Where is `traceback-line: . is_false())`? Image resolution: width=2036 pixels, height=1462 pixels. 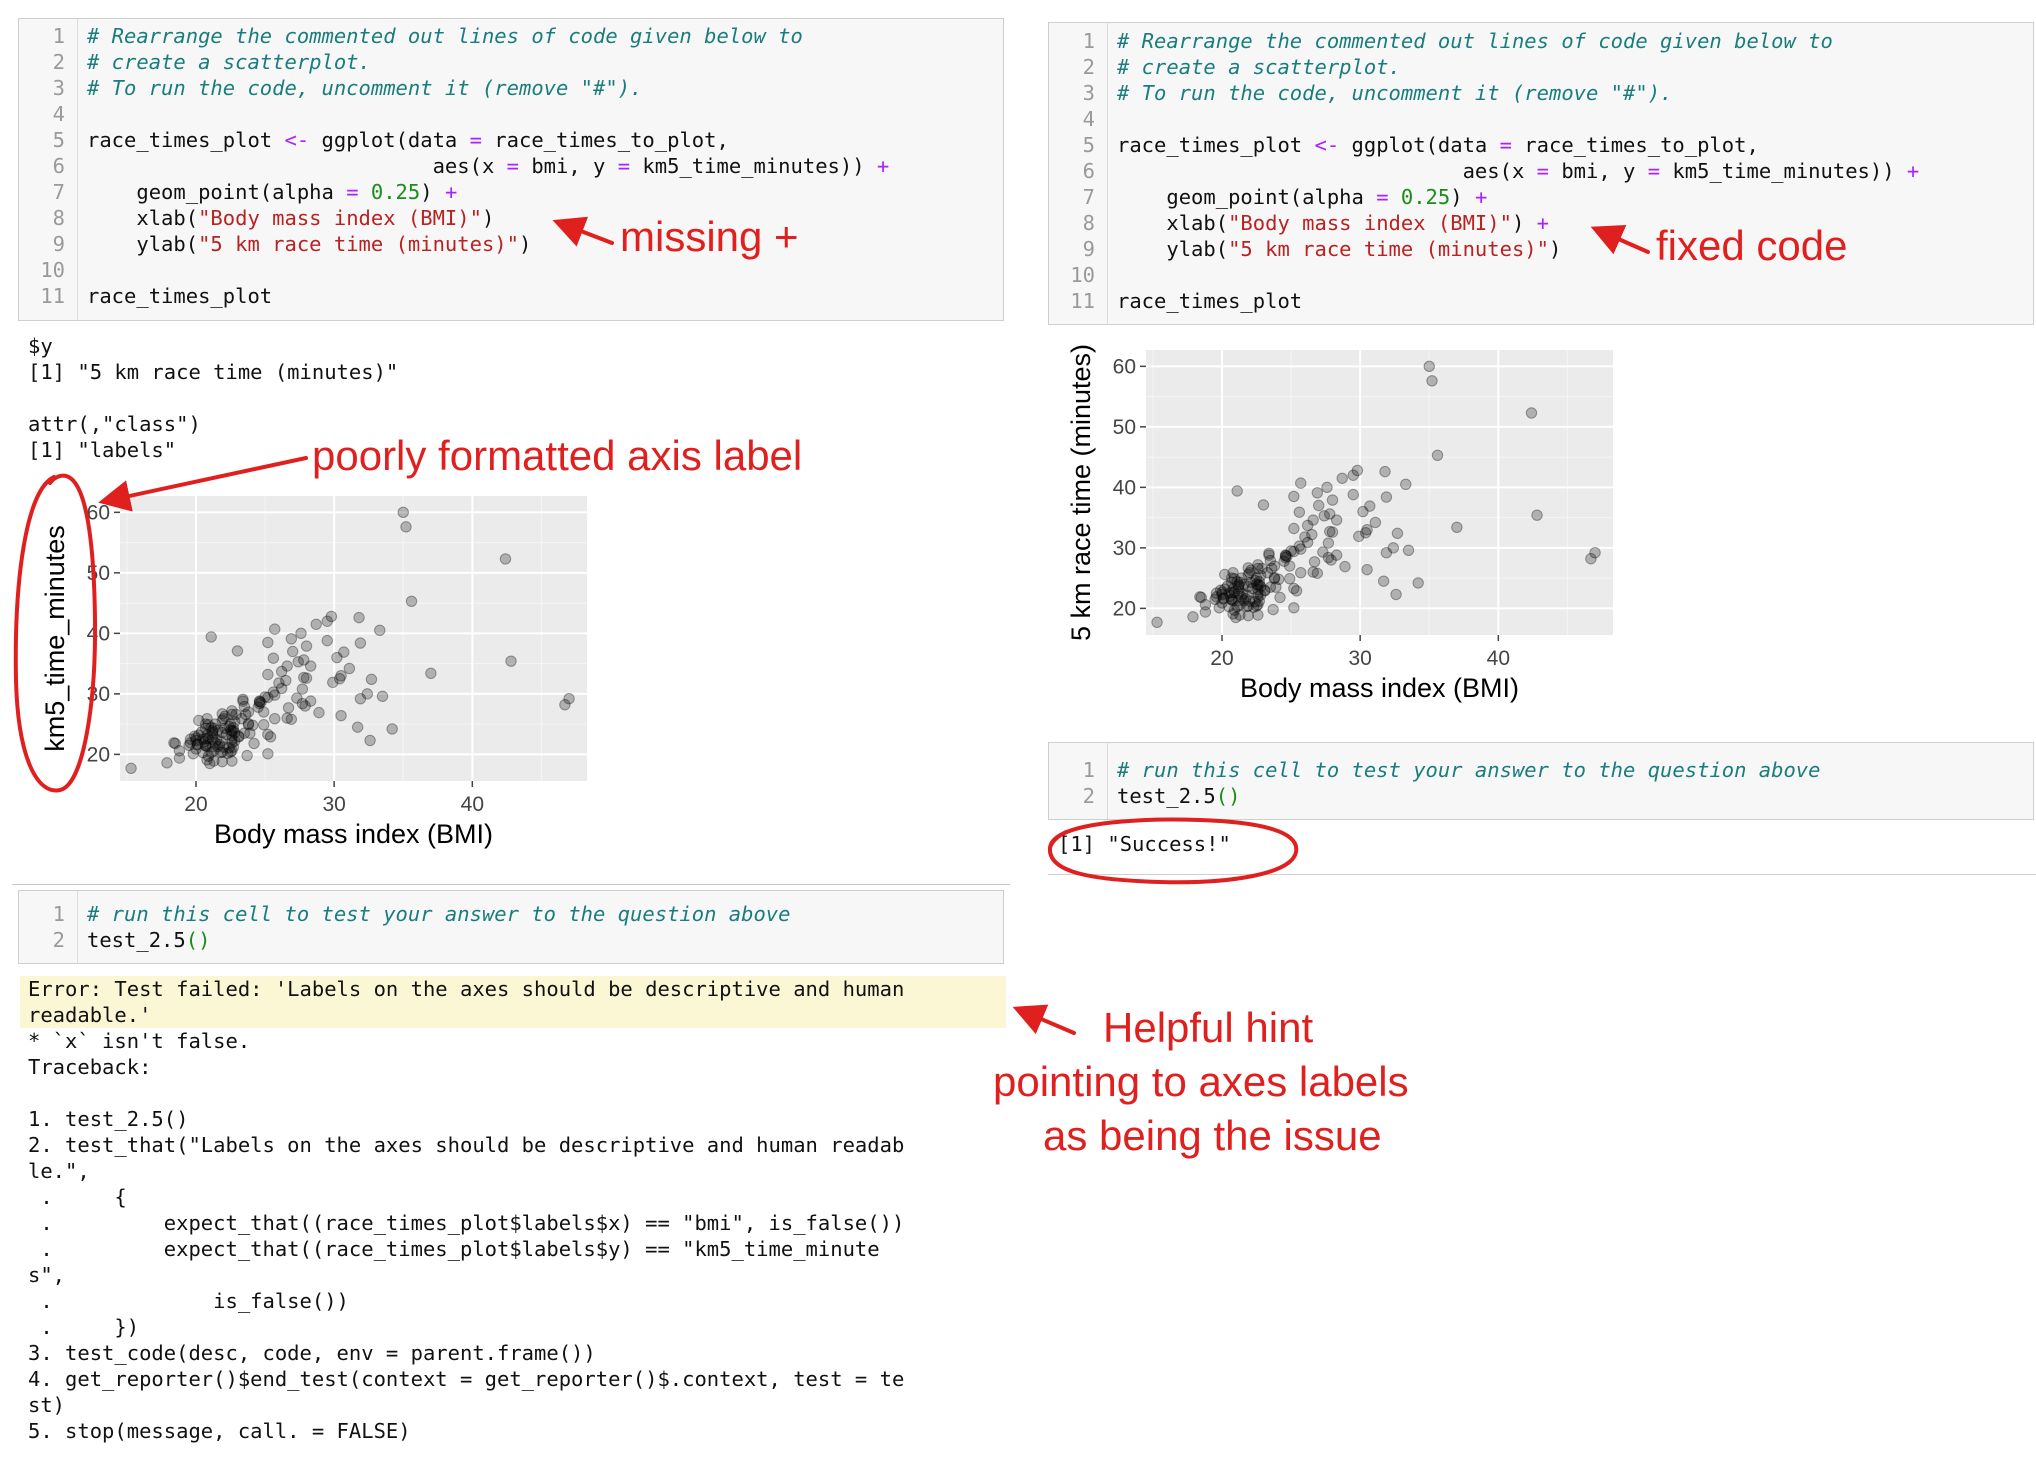
traceback-line: . is_false()) is located at coordinates (188, 1301).